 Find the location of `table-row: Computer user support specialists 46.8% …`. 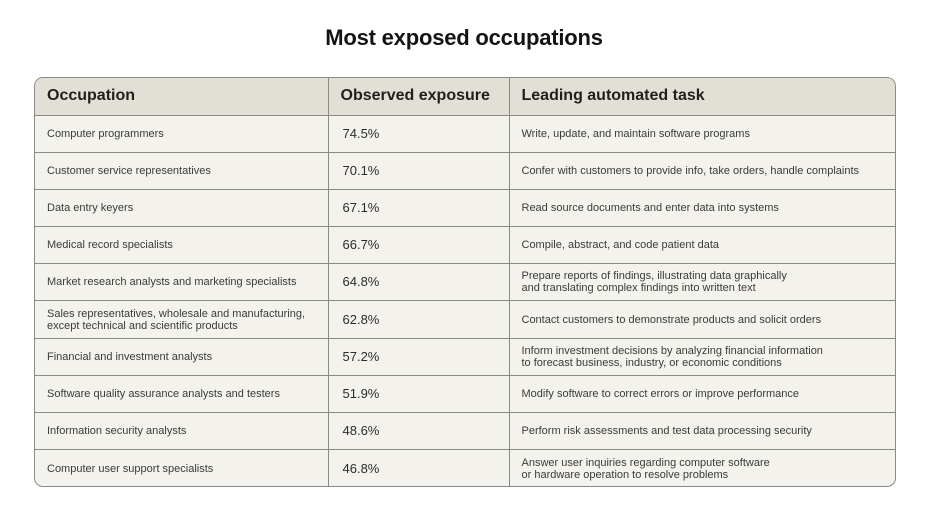

table-row: Computer user support specialists 46.8% … is located at coordinates (465, 467).